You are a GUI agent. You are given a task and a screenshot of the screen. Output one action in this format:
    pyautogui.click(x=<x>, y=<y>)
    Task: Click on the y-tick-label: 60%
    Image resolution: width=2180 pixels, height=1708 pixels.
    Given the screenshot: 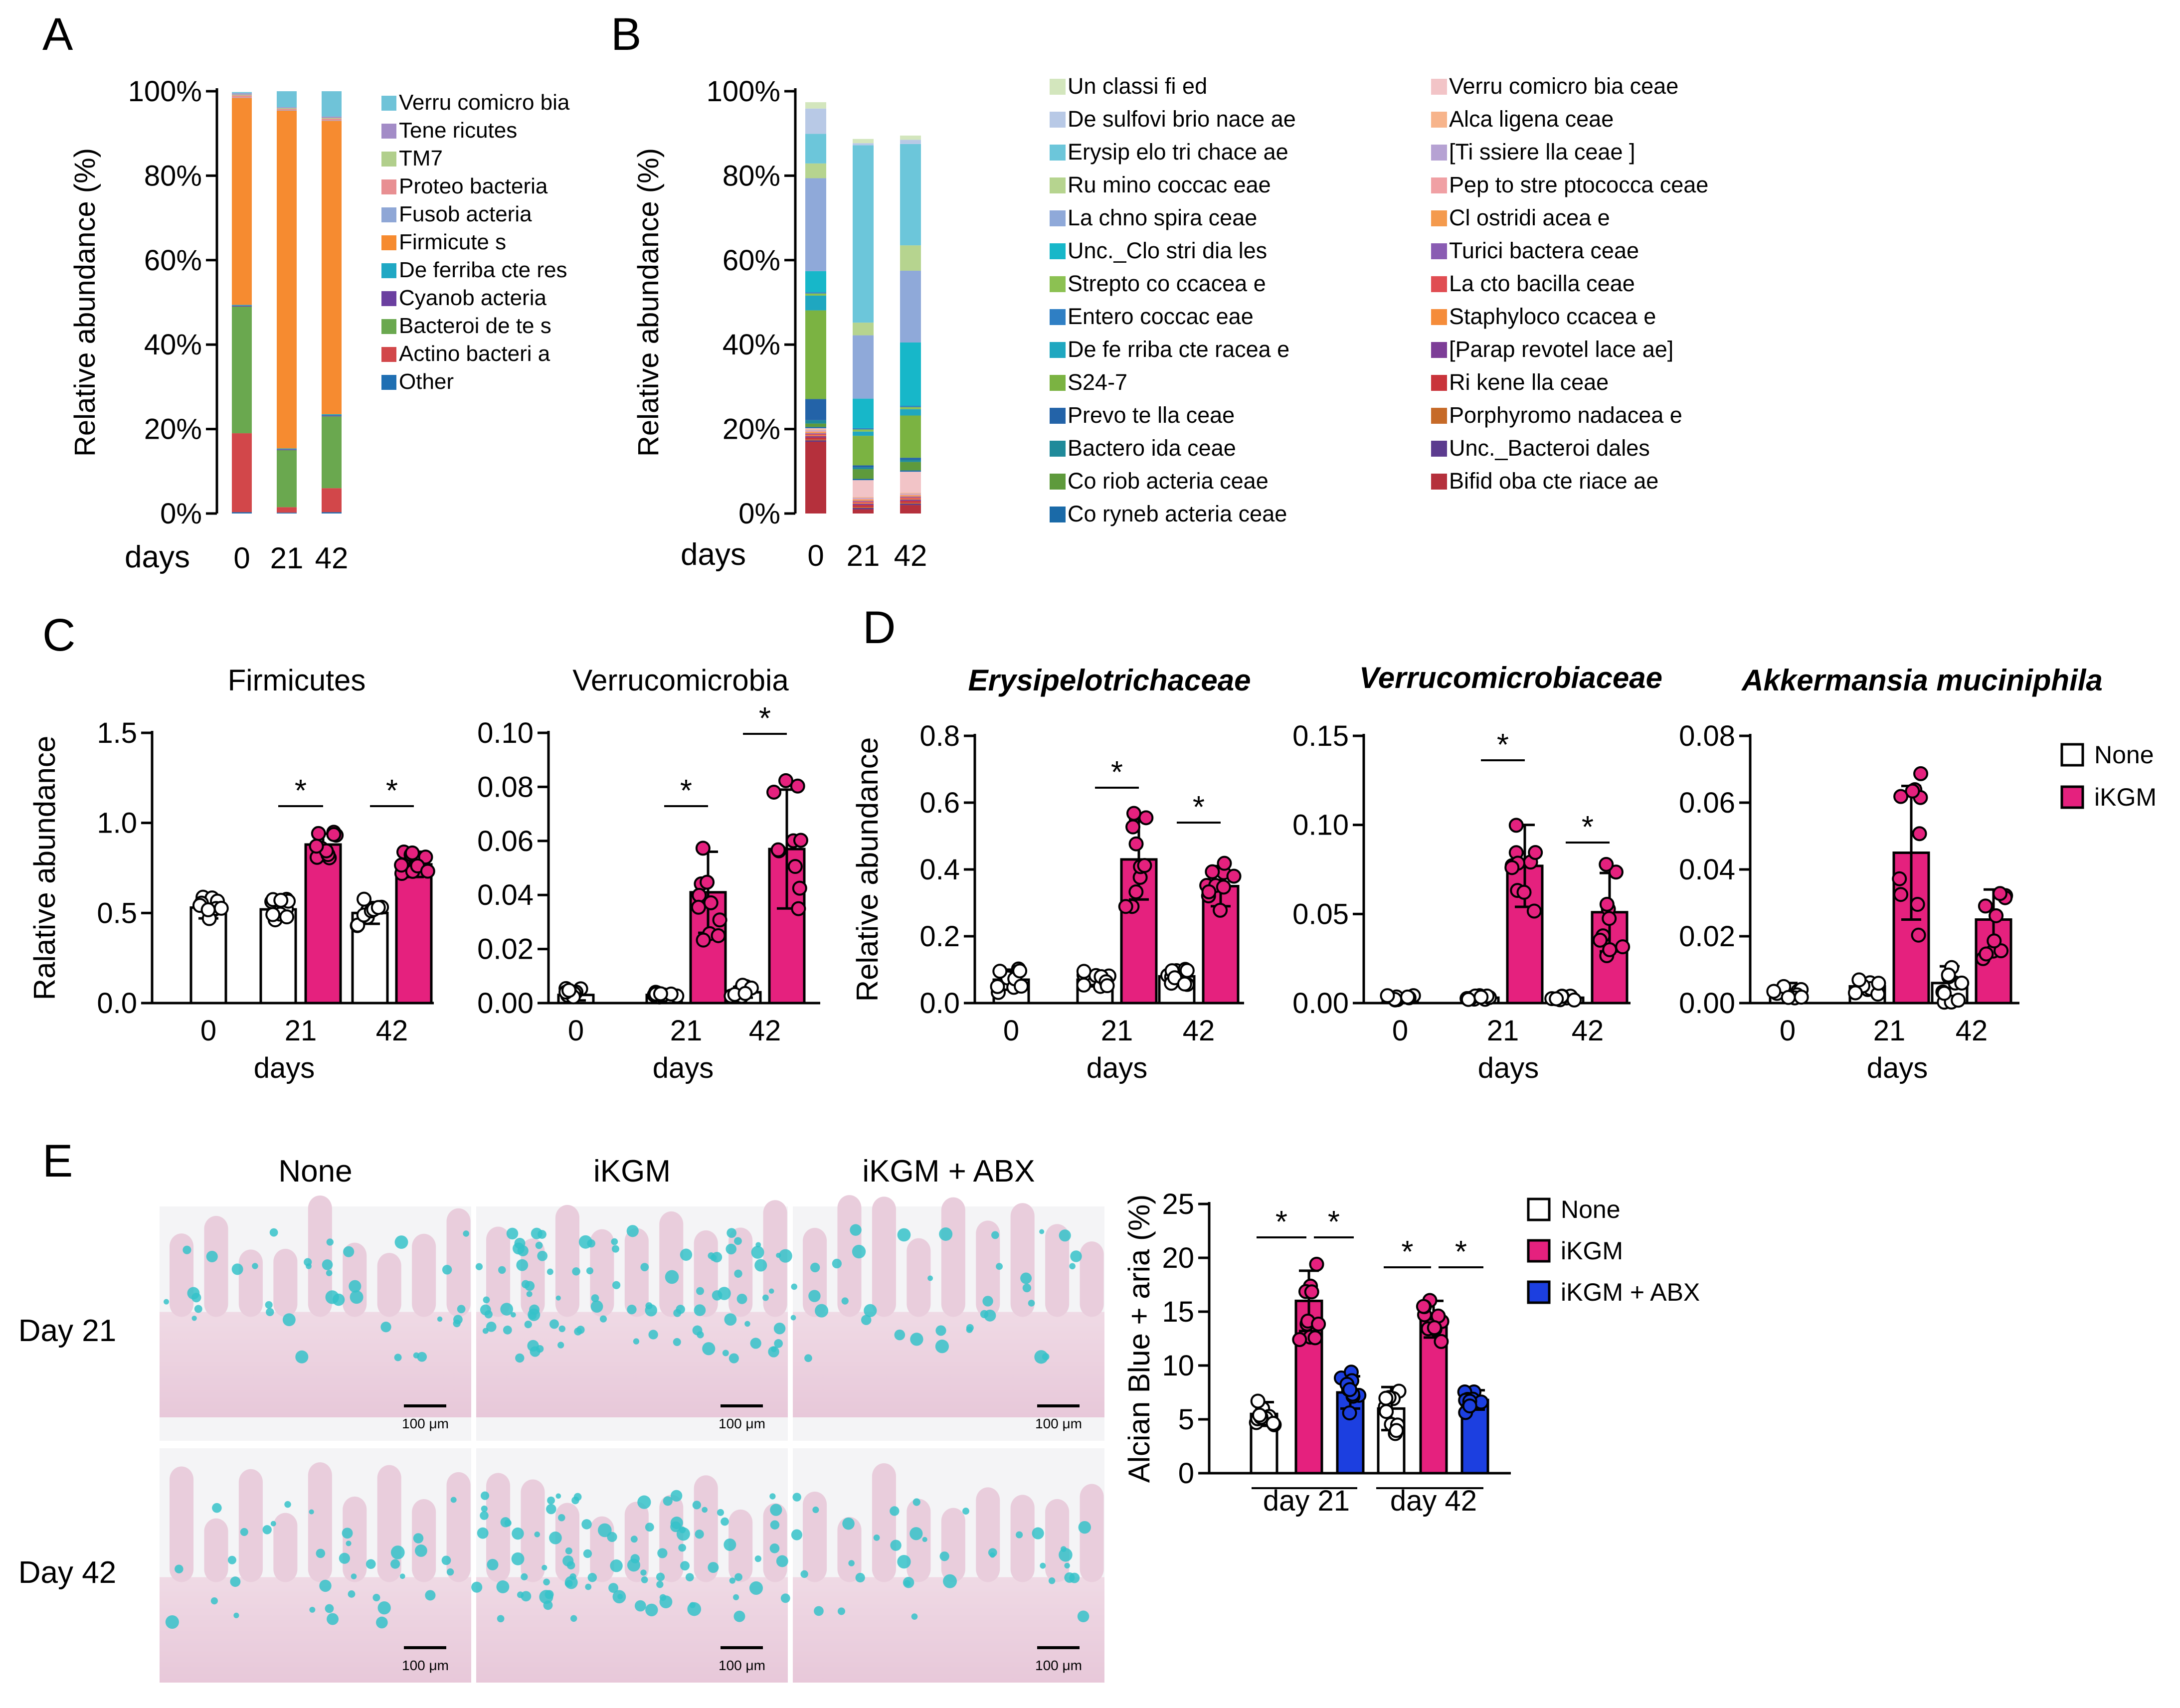 What is the action you would take?
    pyautogui.click(x=173, y=260)
    